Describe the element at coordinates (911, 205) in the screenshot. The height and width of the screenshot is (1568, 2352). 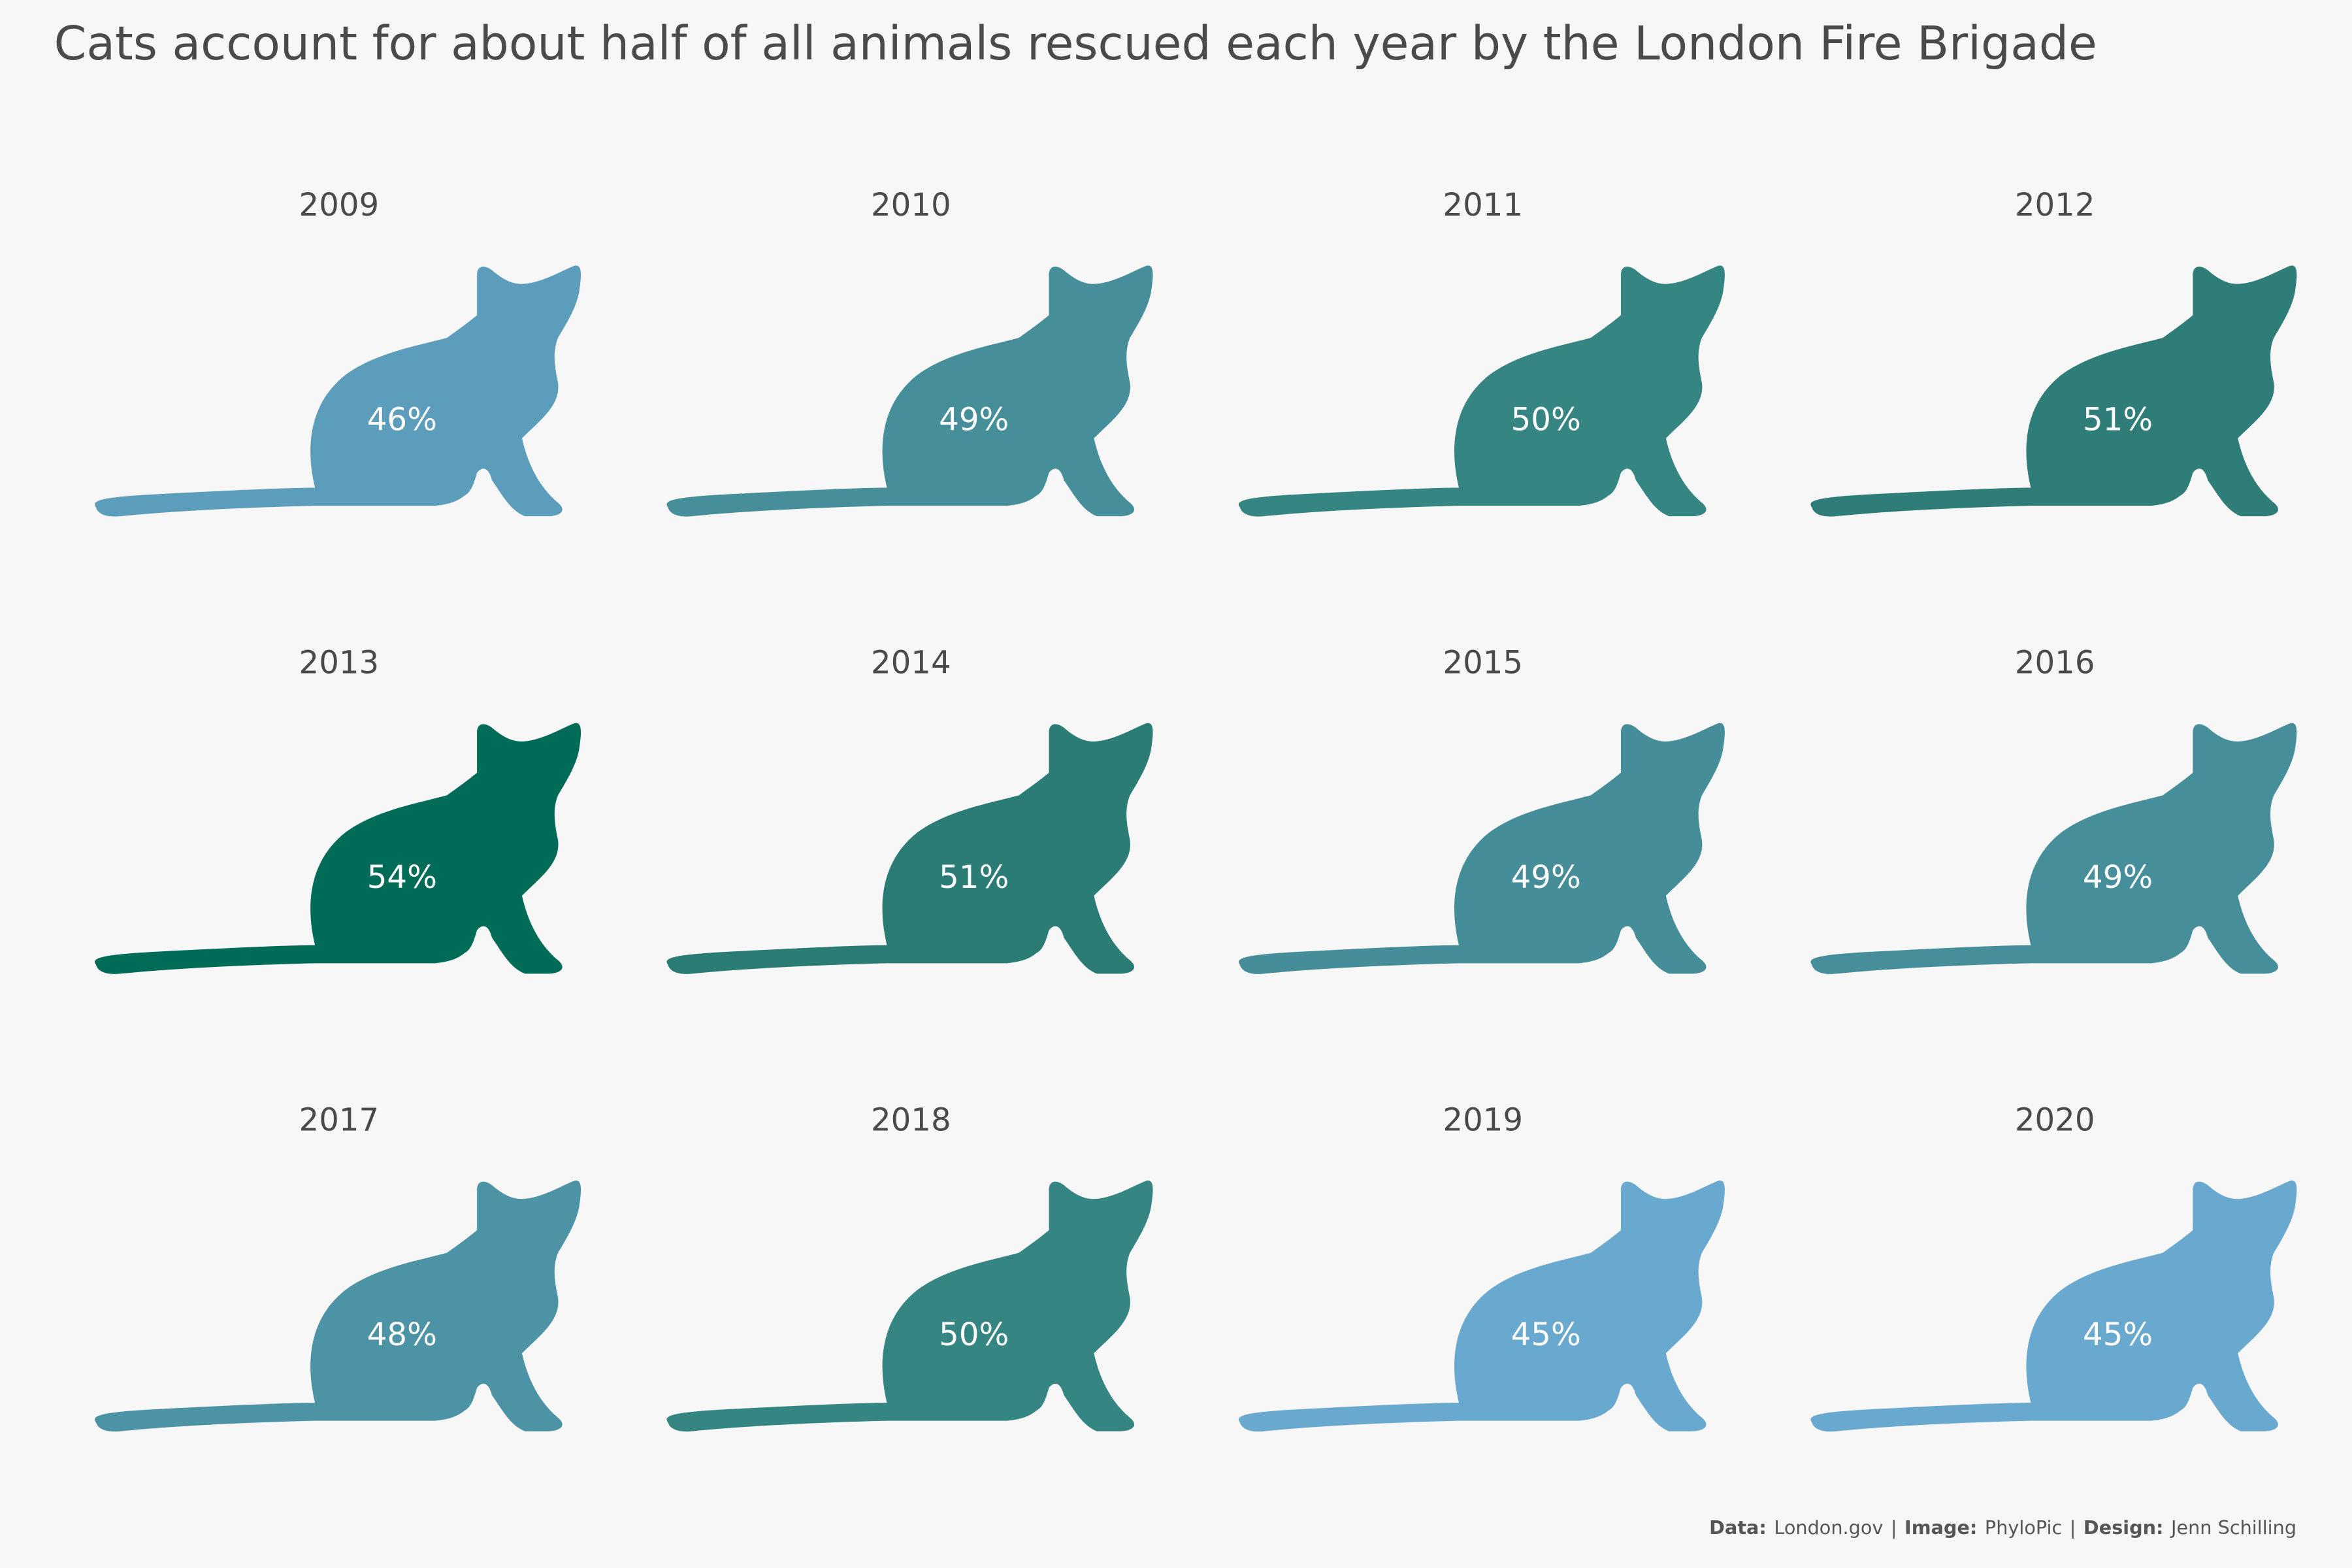
I see `year-label: 2010` at that location.